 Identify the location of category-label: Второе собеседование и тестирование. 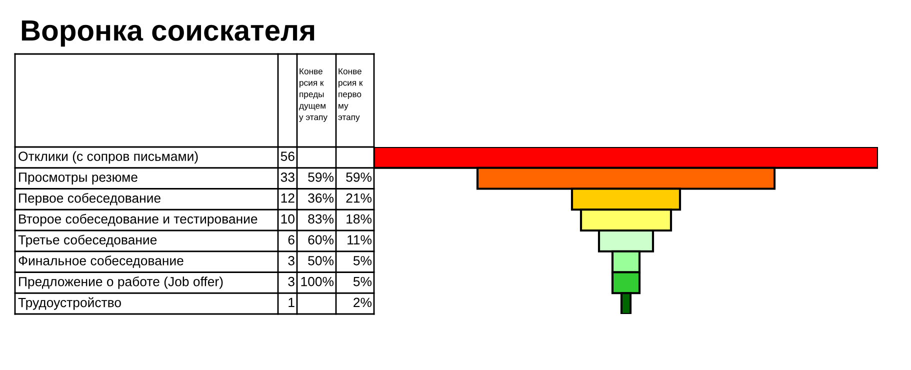
(138, 220).